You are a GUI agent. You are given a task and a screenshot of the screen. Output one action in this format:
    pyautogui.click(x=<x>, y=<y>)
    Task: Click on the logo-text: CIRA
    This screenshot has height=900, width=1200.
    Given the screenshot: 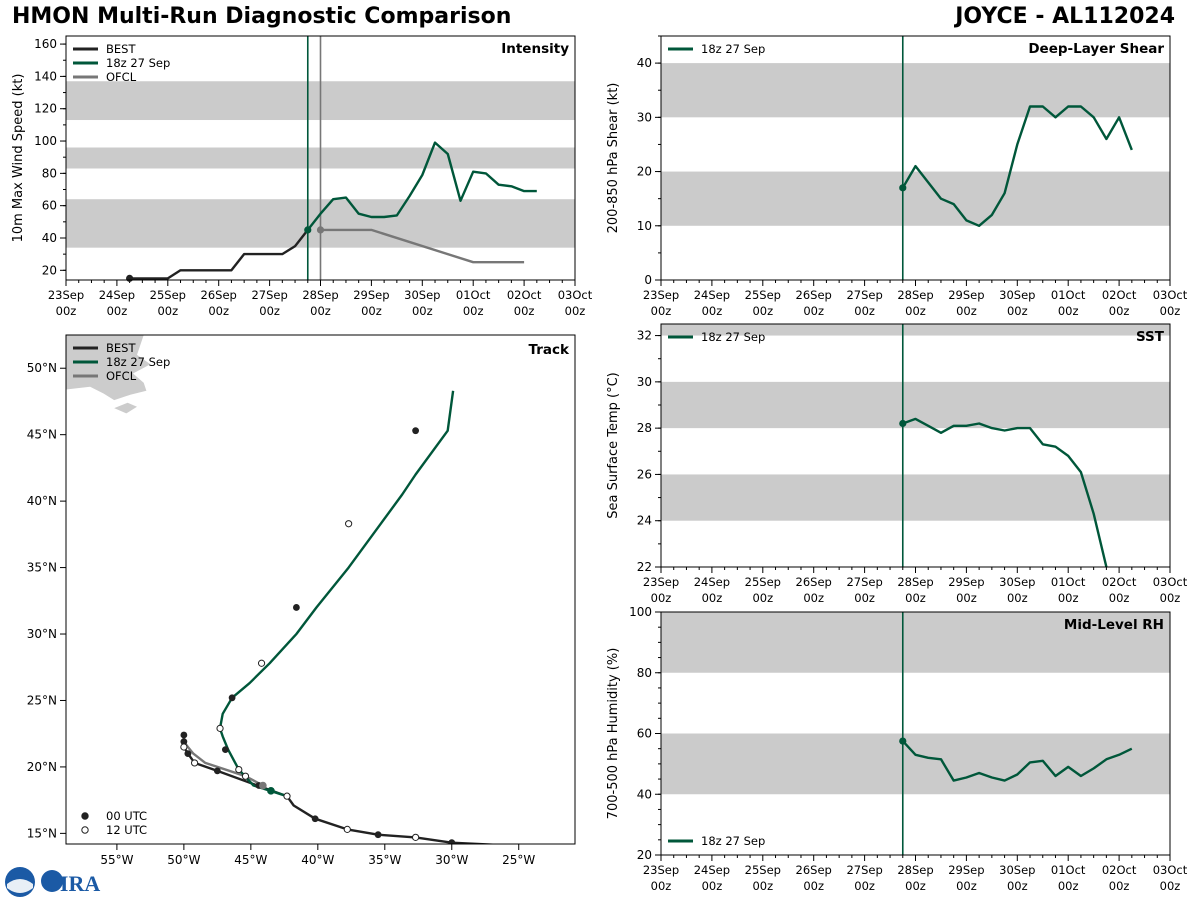 What is the action you would take?
    pyautogui.click(x=72, y=883)
    